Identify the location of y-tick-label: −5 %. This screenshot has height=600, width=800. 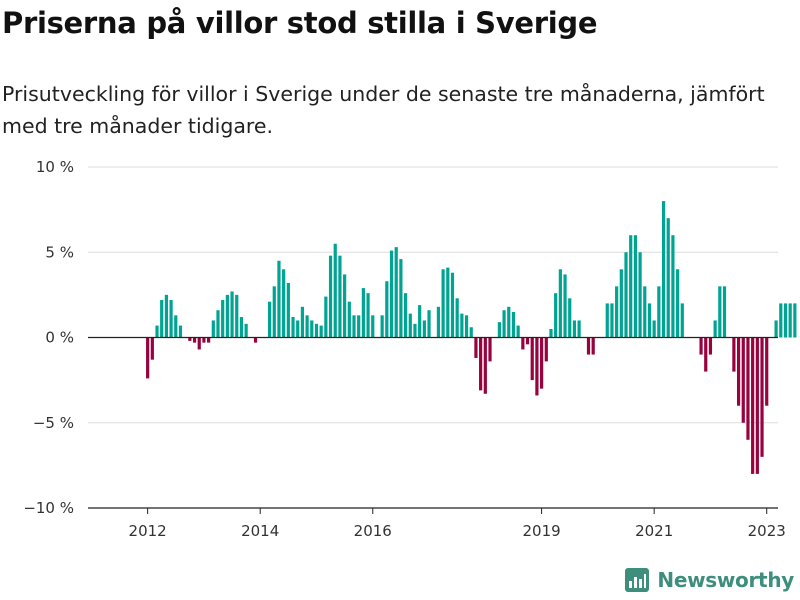
(53, 423).